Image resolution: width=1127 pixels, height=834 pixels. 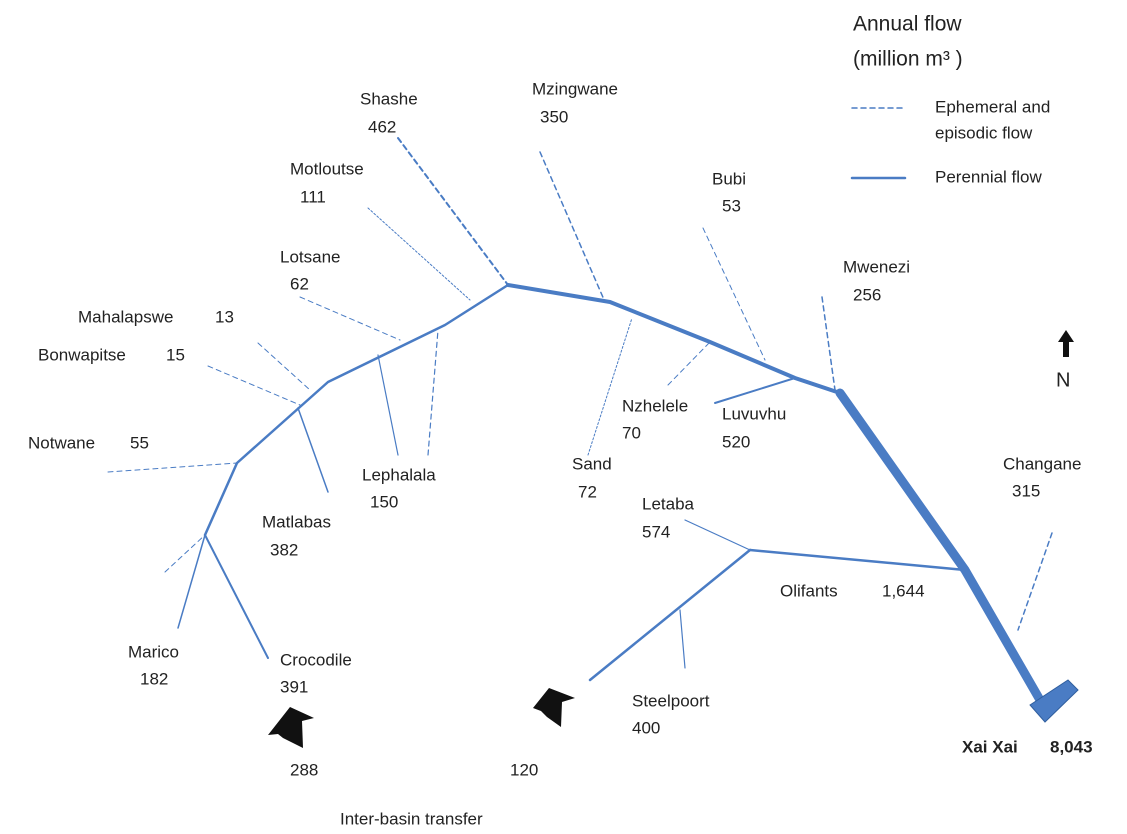 I want to click on legend-title: Annual flow, so click(x=907, y=24).